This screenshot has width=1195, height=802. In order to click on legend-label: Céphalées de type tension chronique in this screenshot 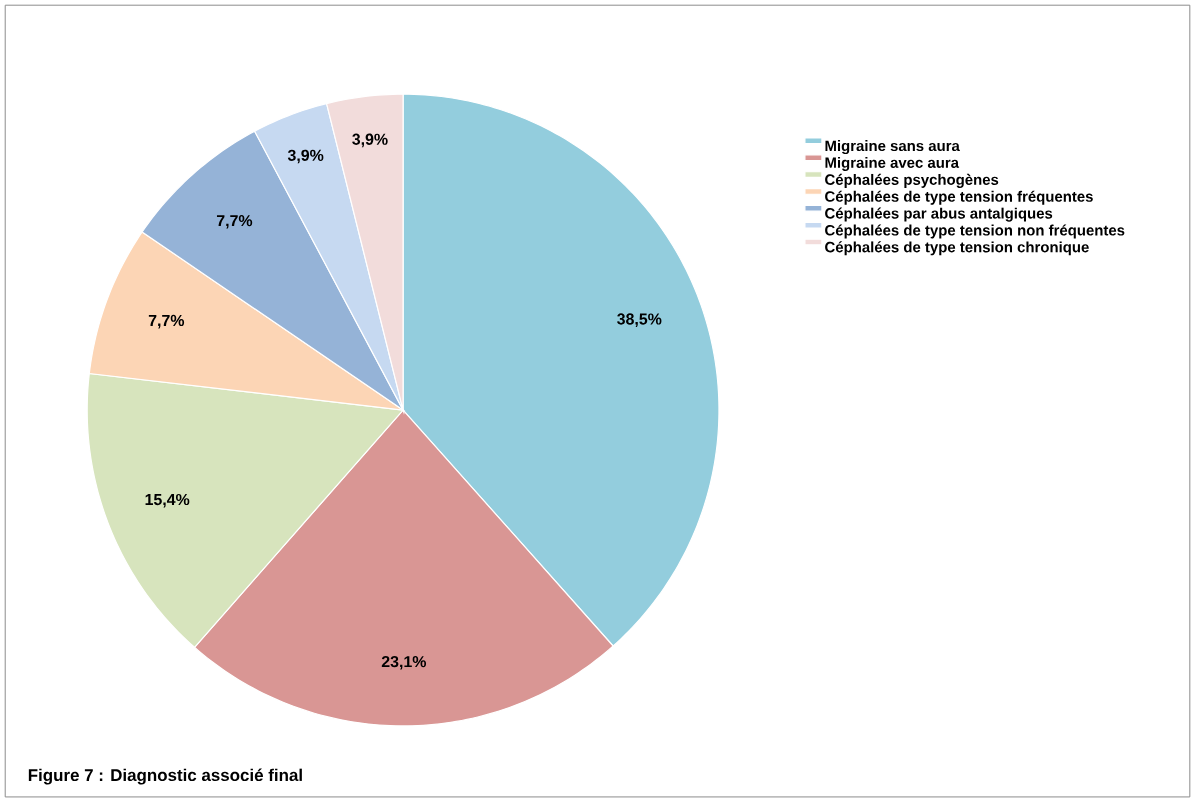, I will do `click(957, 248)`.